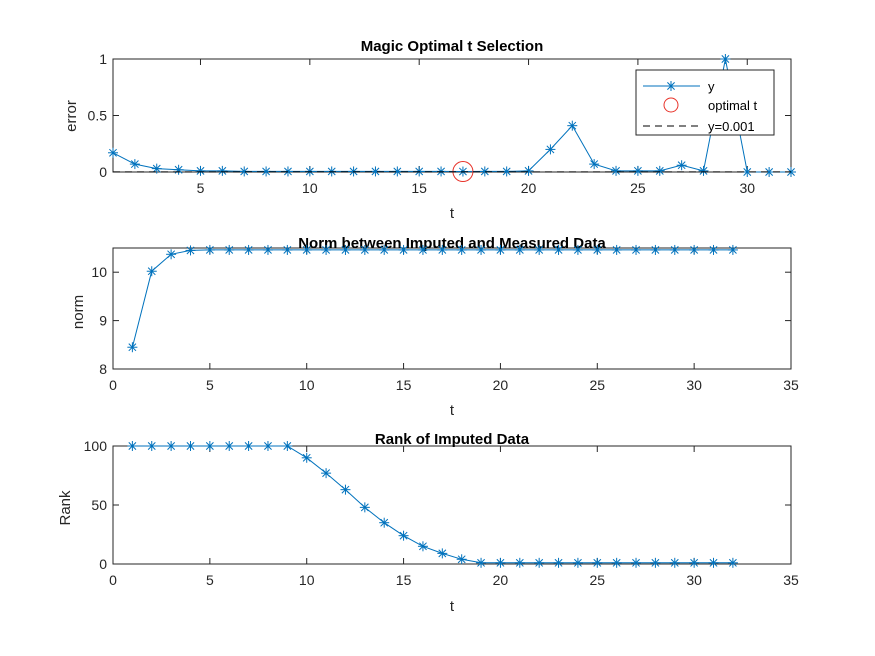 The height and width of the screenshot is (656, 875). I want to click on y-axis-label-error: error, so click(71, 116).